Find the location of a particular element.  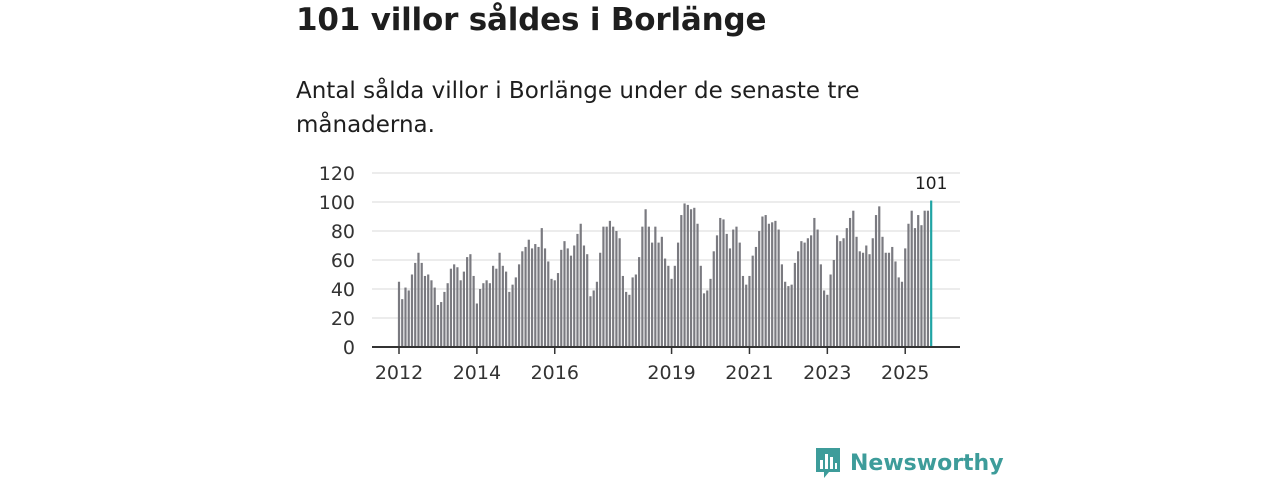

x-tick-label: 2019 is located at coordinates (671, 373).